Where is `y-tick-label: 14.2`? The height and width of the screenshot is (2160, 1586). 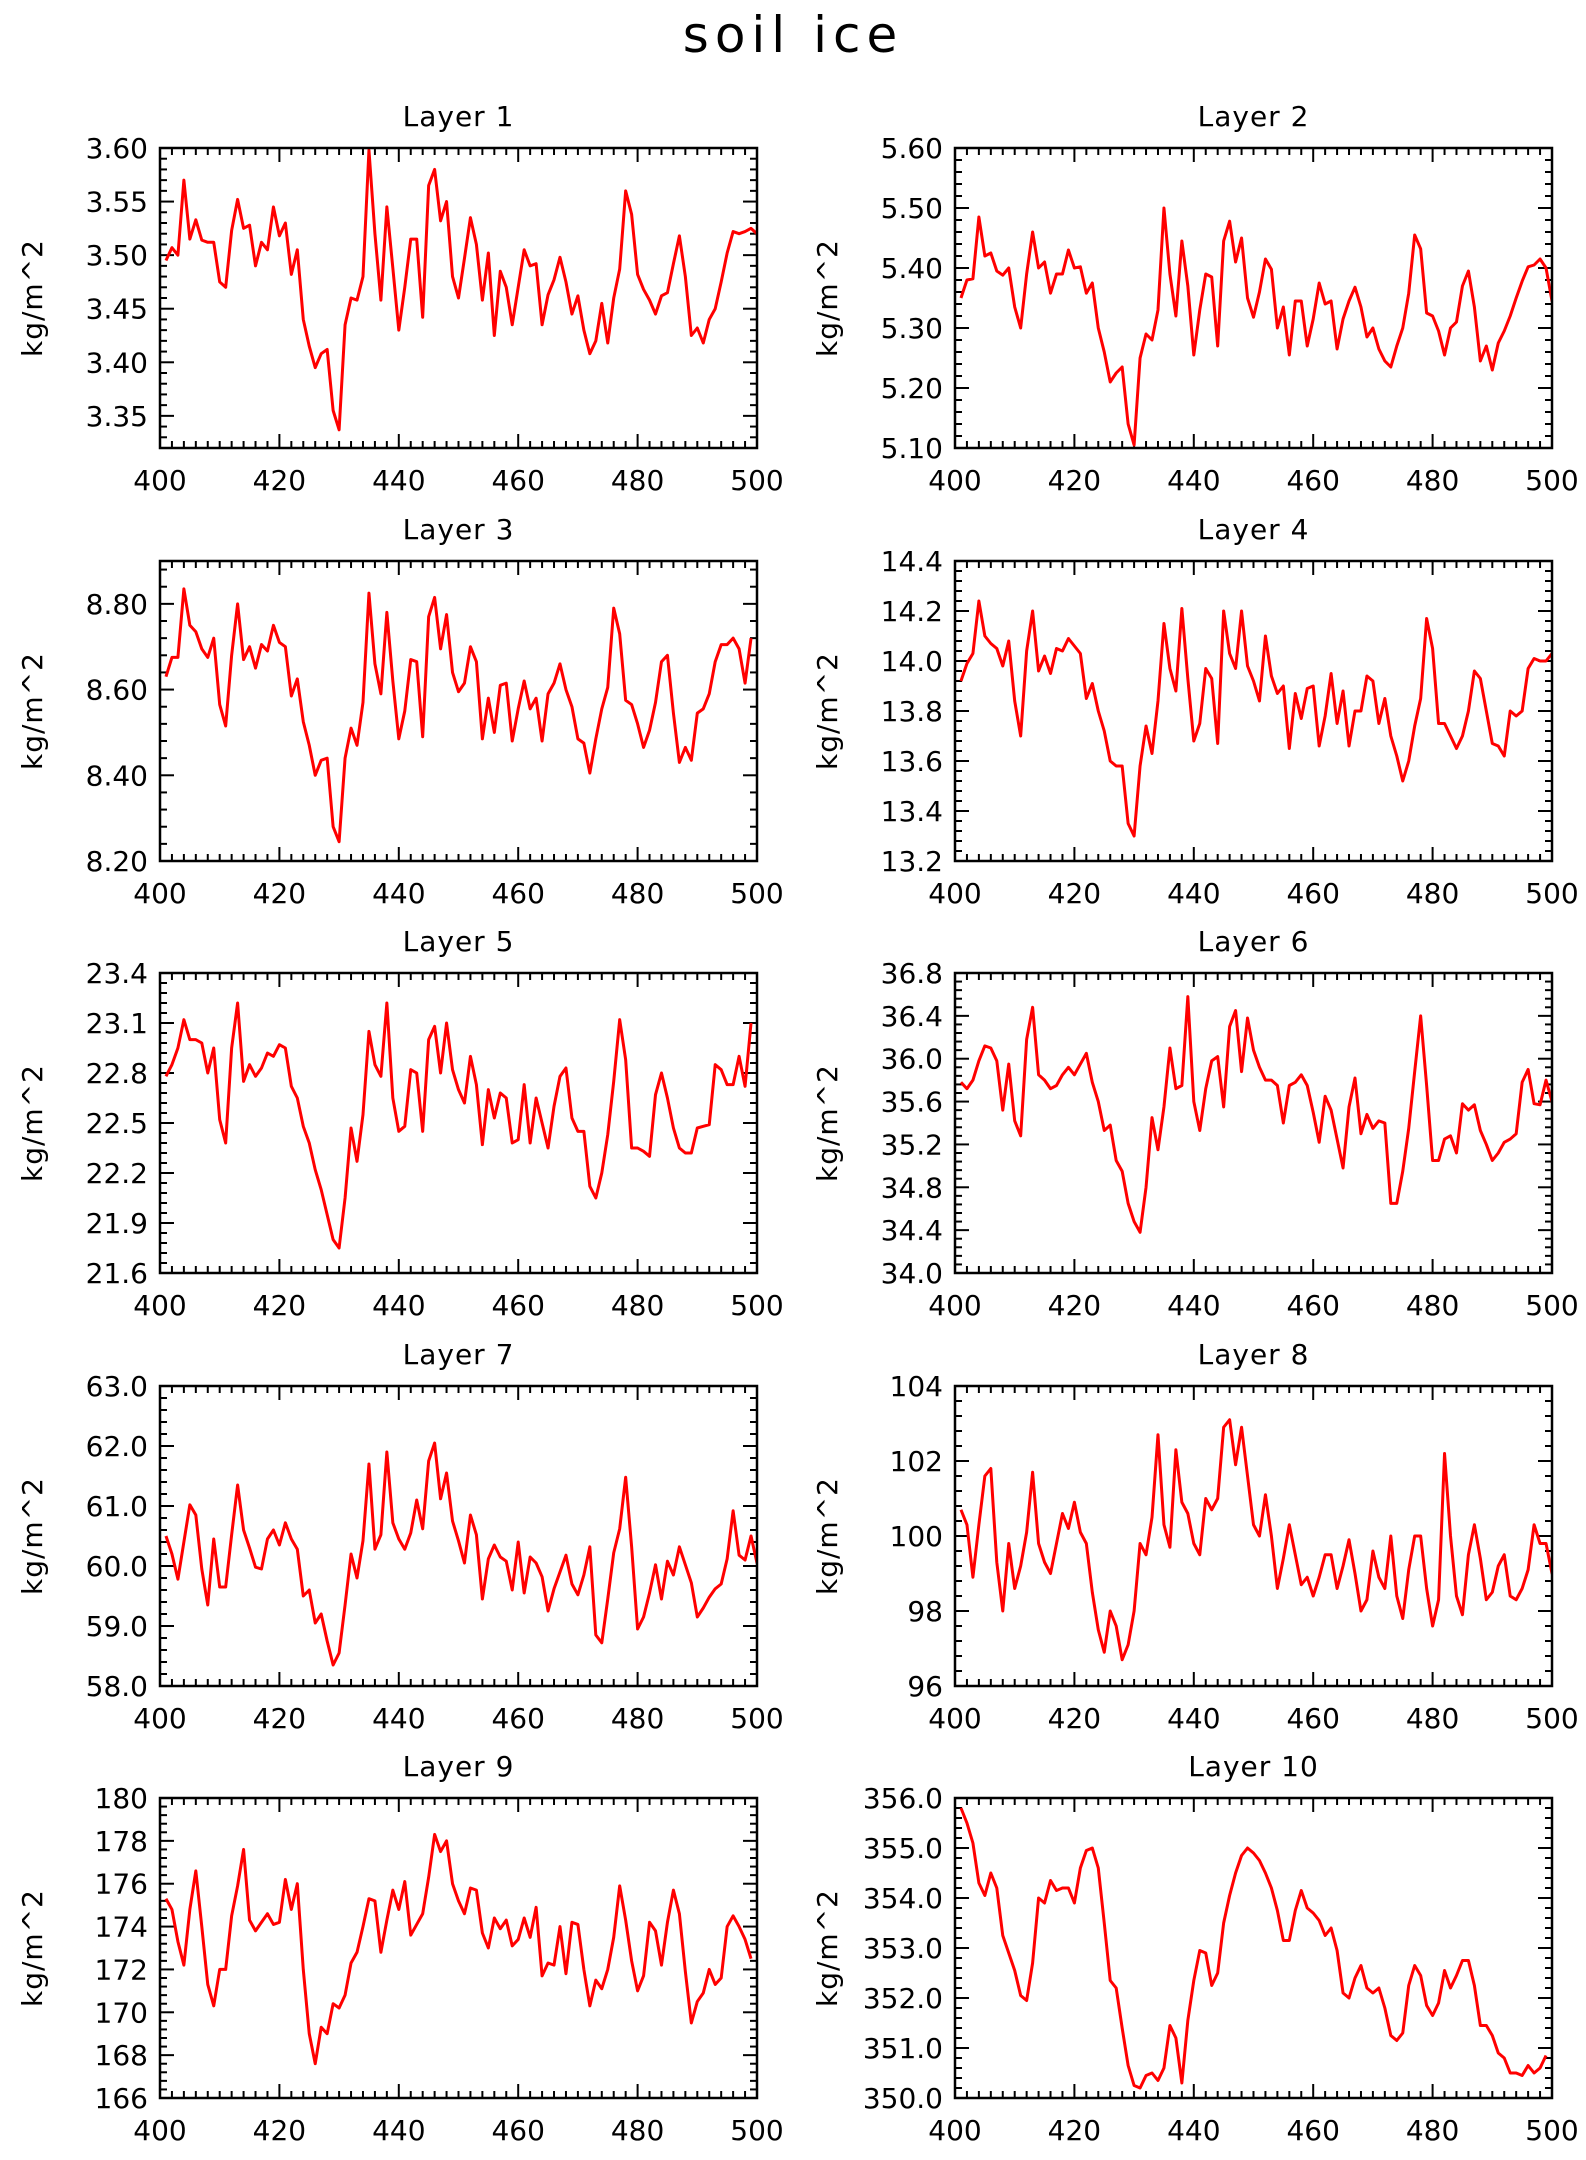 y-tick-label: 14.2 is located at coordinates (912, 611).